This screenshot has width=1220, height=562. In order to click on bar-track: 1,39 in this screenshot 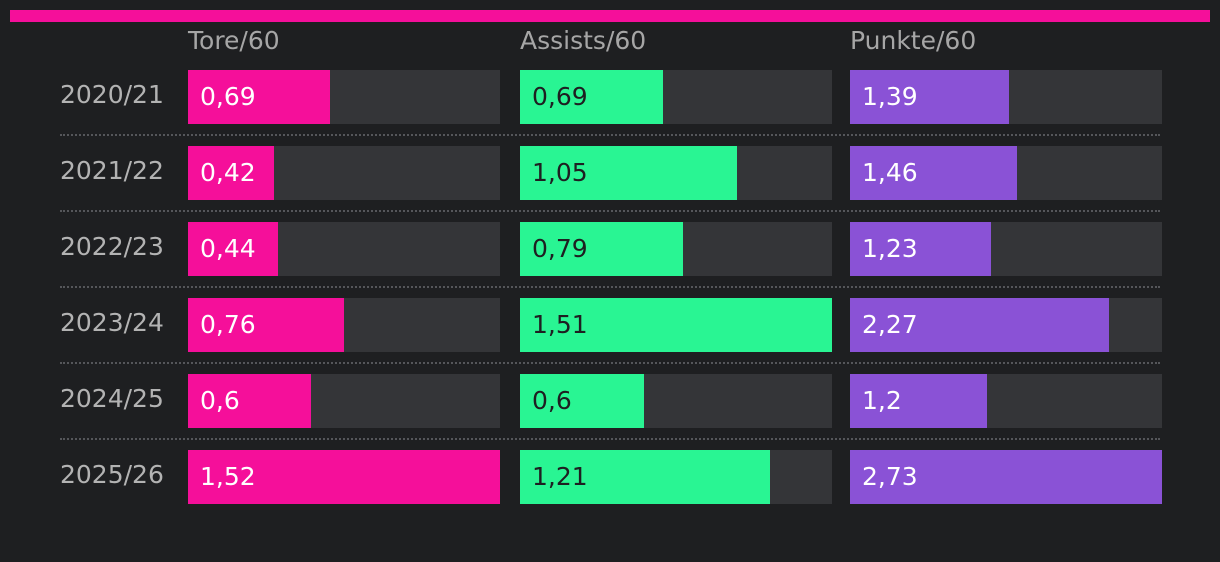, I will do `click(1006, 97)`.